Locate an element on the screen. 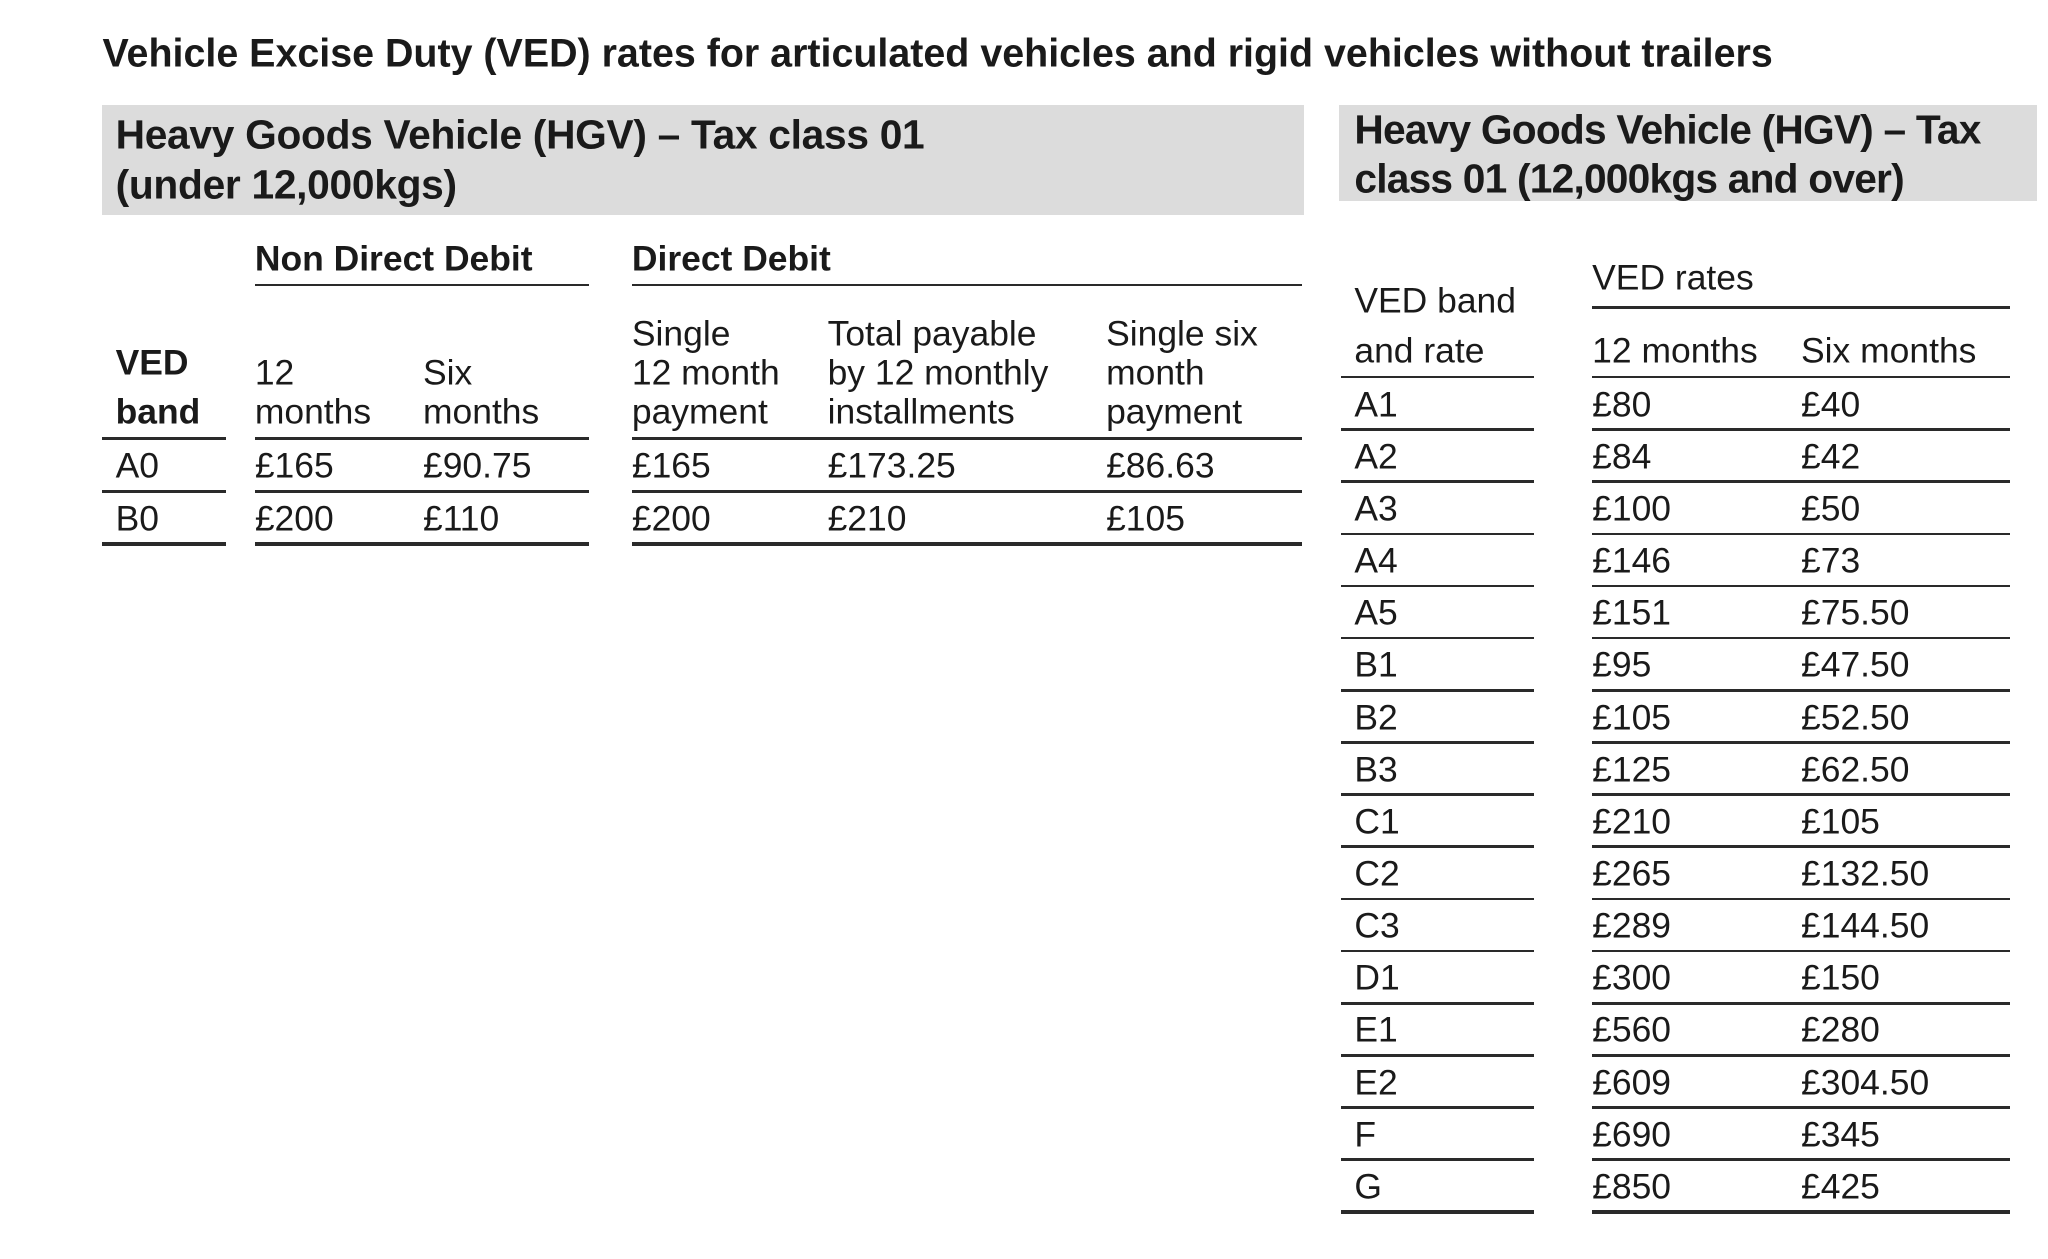  column-header: Total payable is located at coordinates (932, 332).